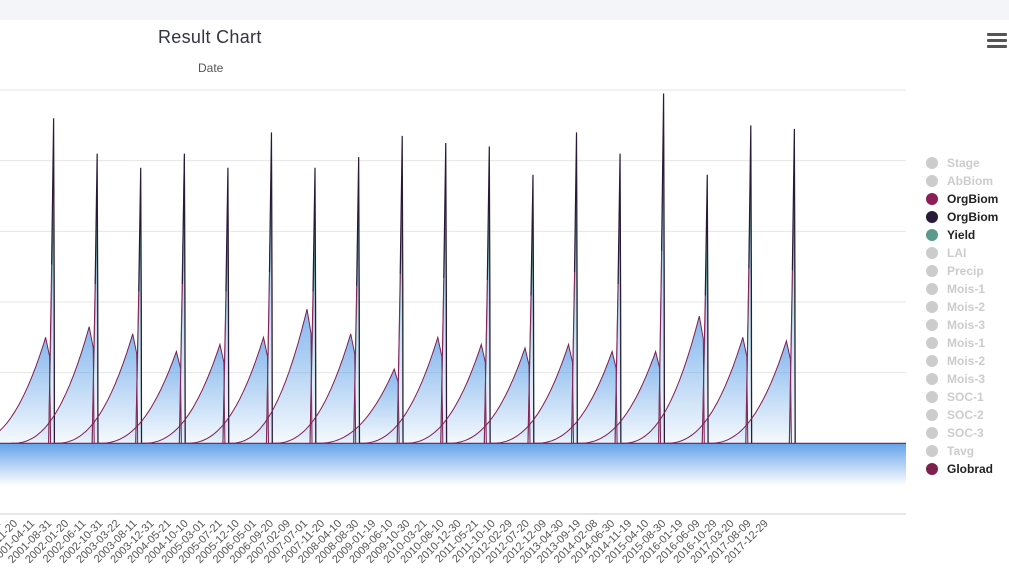  I want to click on legend-item-yield: Yield, so click(962, 235).